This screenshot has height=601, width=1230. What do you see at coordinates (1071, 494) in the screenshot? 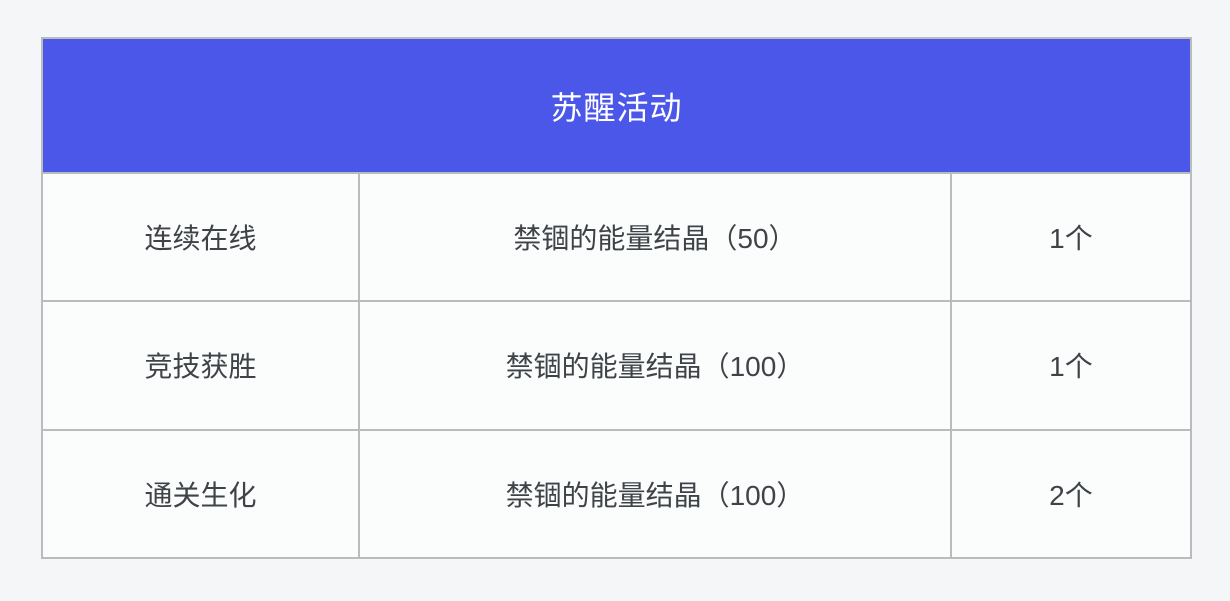
I see `count-cell: 2个` at bounding box center [1071, 494].